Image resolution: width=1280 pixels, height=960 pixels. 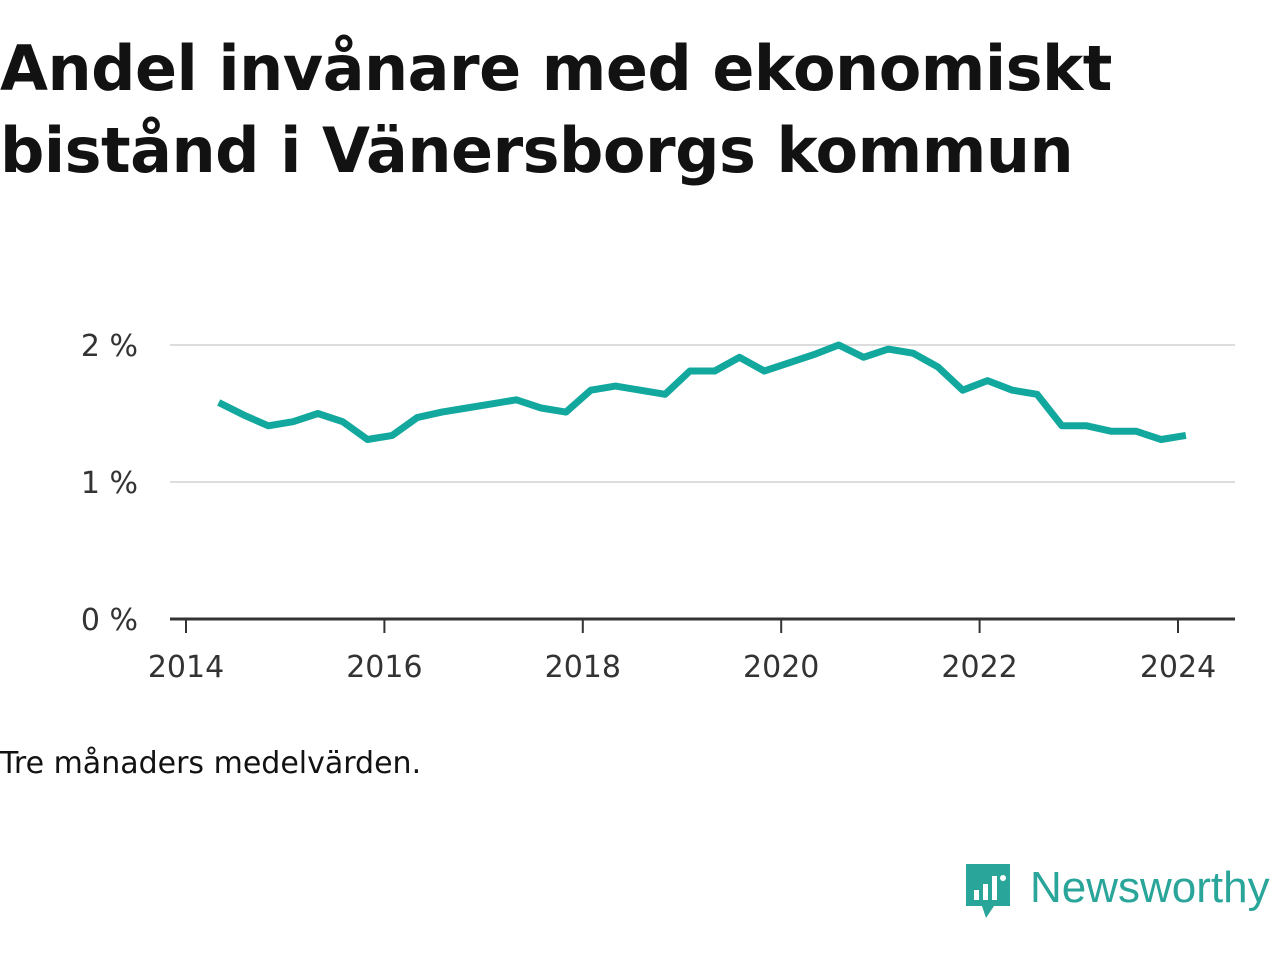 What do you see at coordinates (211, 763) in the screenshot?
I see `chart-caption: Tre månaders medelvärden.` at bounding box center [211, 763].